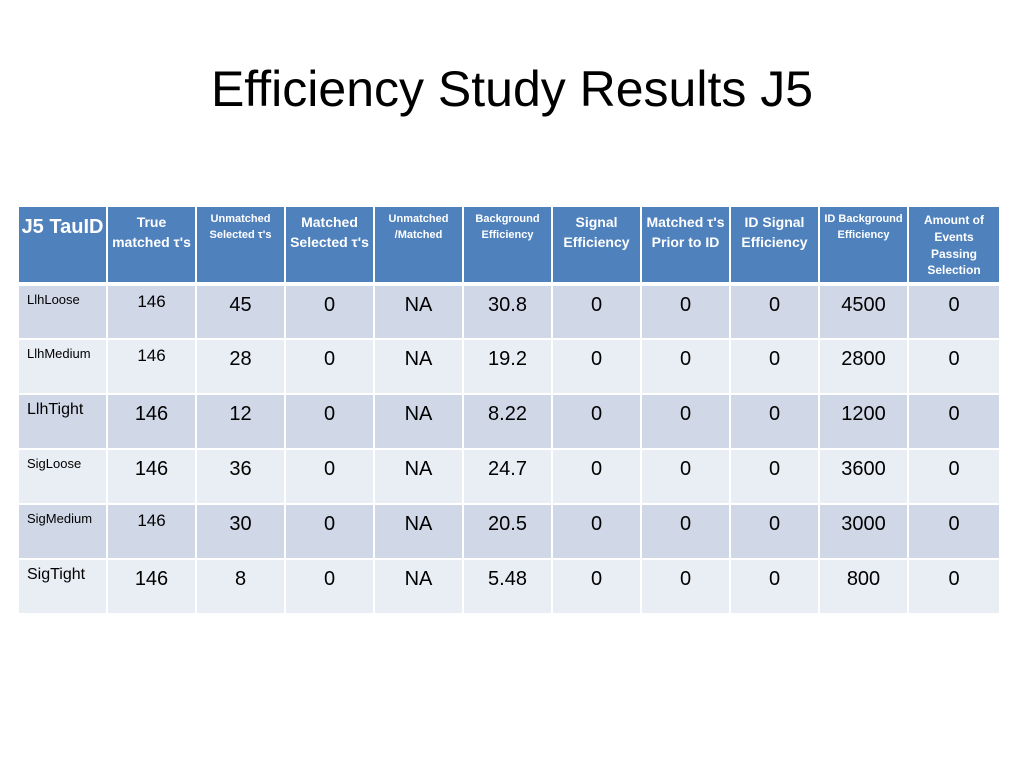 This screenshot has width=1024, height=768. I want to click on table-row: LlhLoose 146 45 0 NA 30.8 0 0 0 4500 0, so click(509, 312).